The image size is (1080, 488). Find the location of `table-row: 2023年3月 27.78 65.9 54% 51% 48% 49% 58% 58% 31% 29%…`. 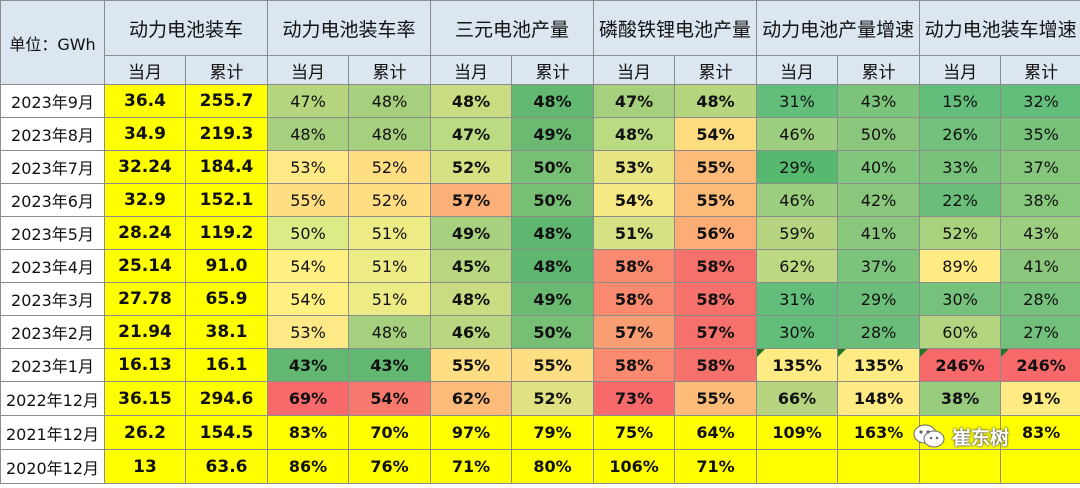

table-row: 2023年3月 27.78 65.9 54% 51% 48% 49% 58% 58% 31% 29%… is located at coordinates (540, 299).